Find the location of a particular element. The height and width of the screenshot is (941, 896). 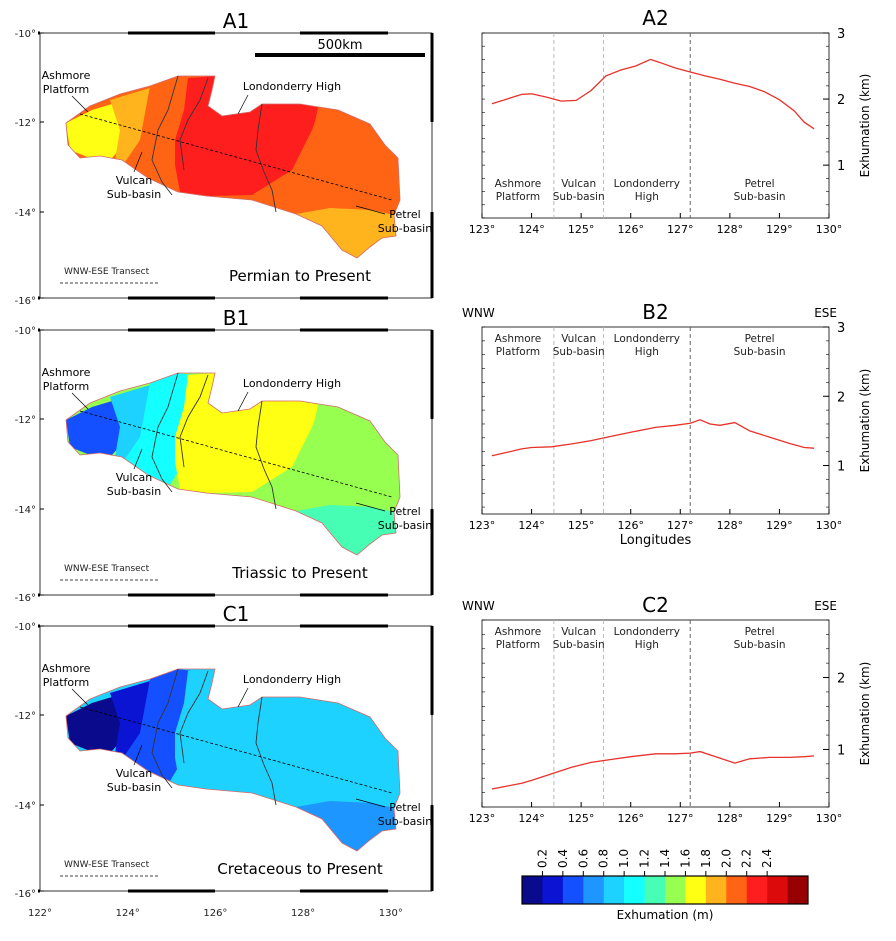

colorbar-tick-label: 2.4 is located at coordinates (767, 858).